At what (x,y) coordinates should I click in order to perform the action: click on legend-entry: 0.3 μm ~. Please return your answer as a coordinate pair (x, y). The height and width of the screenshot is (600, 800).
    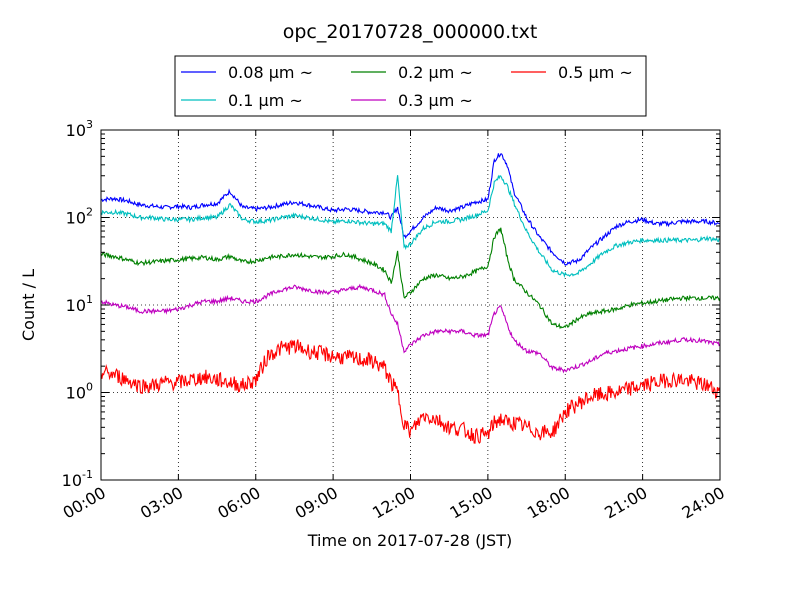
    Looking at the image, I should click on (412, 100).